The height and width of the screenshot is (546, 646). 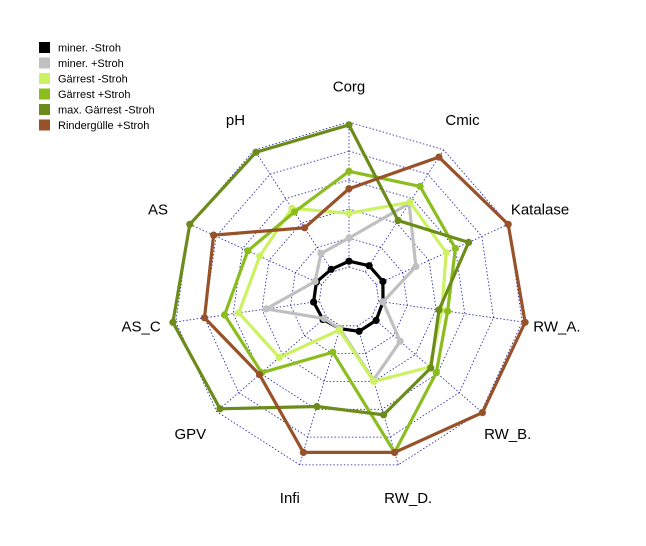 I want to click on series, so click(x=348, y=296).